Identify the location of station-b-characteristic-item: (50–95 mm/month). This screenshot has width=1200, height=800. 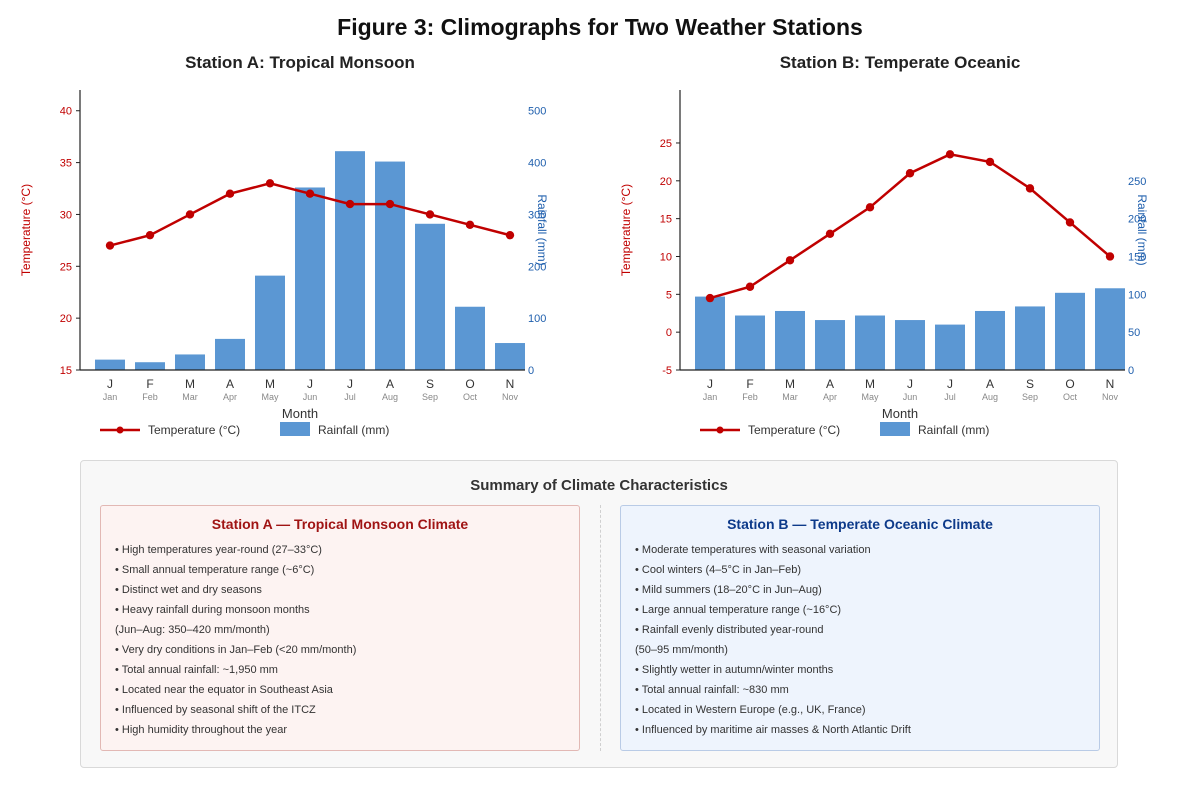
(681, 650).